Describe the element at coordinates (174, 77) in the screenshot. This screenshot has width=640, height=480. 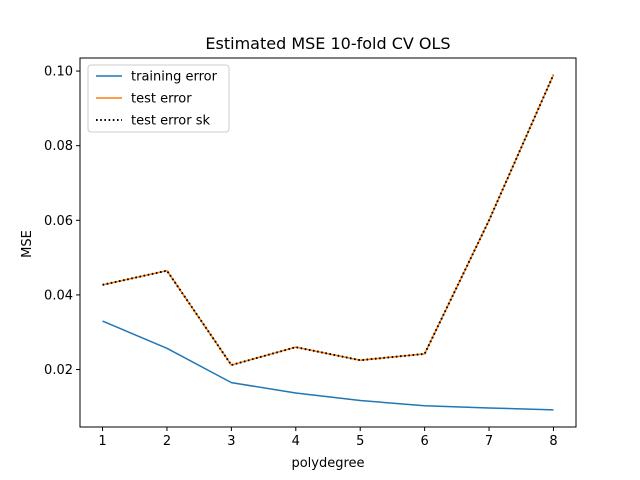
I see `legend-label-1: training error` at that location.